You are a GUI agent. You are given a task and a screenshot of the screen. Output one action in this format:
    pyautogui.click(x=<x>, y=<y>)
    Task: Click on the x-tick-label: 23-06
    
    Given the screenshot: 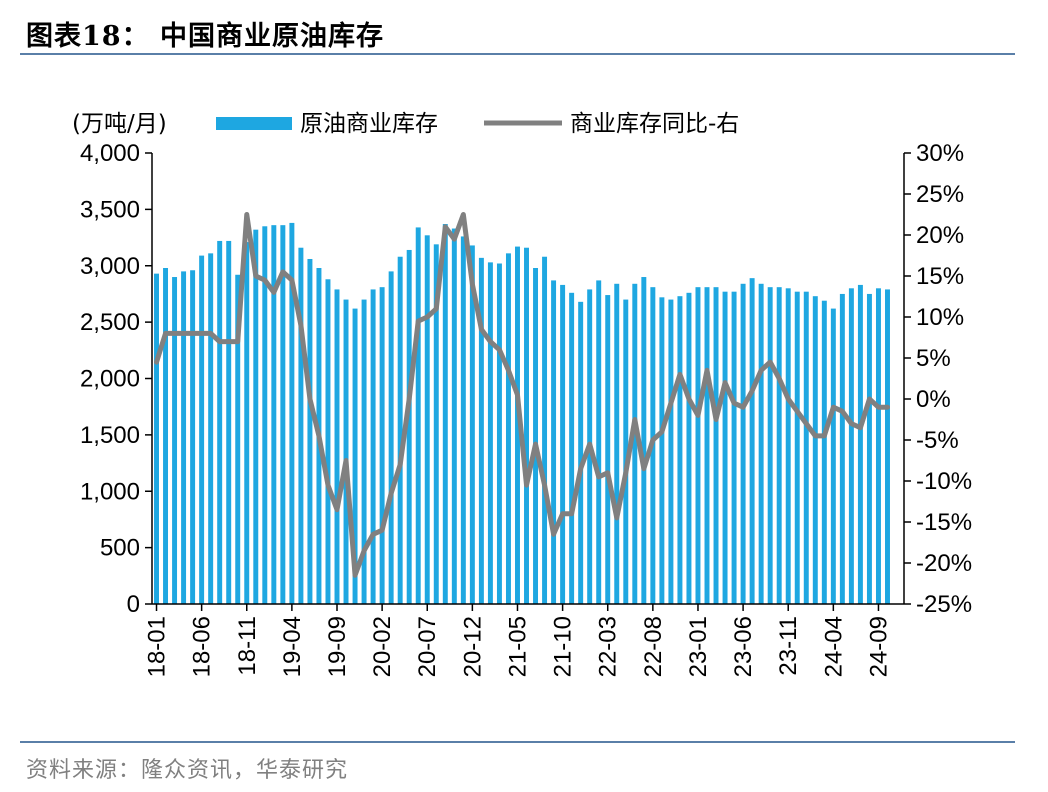 What is the action you would take?
    pyautogui.click(x=743, y=646)
    